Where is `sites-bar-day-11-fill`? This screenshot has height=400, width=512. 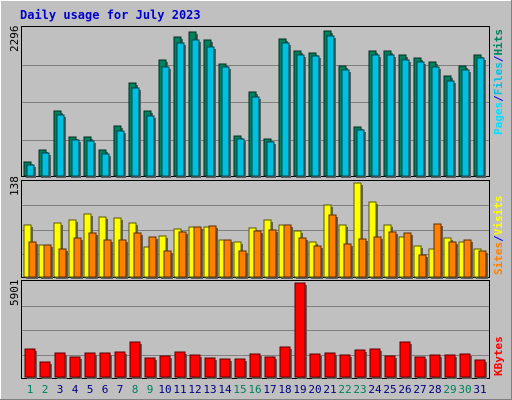
sites-bar-day-11-fill is located at coordinates (182, 254).